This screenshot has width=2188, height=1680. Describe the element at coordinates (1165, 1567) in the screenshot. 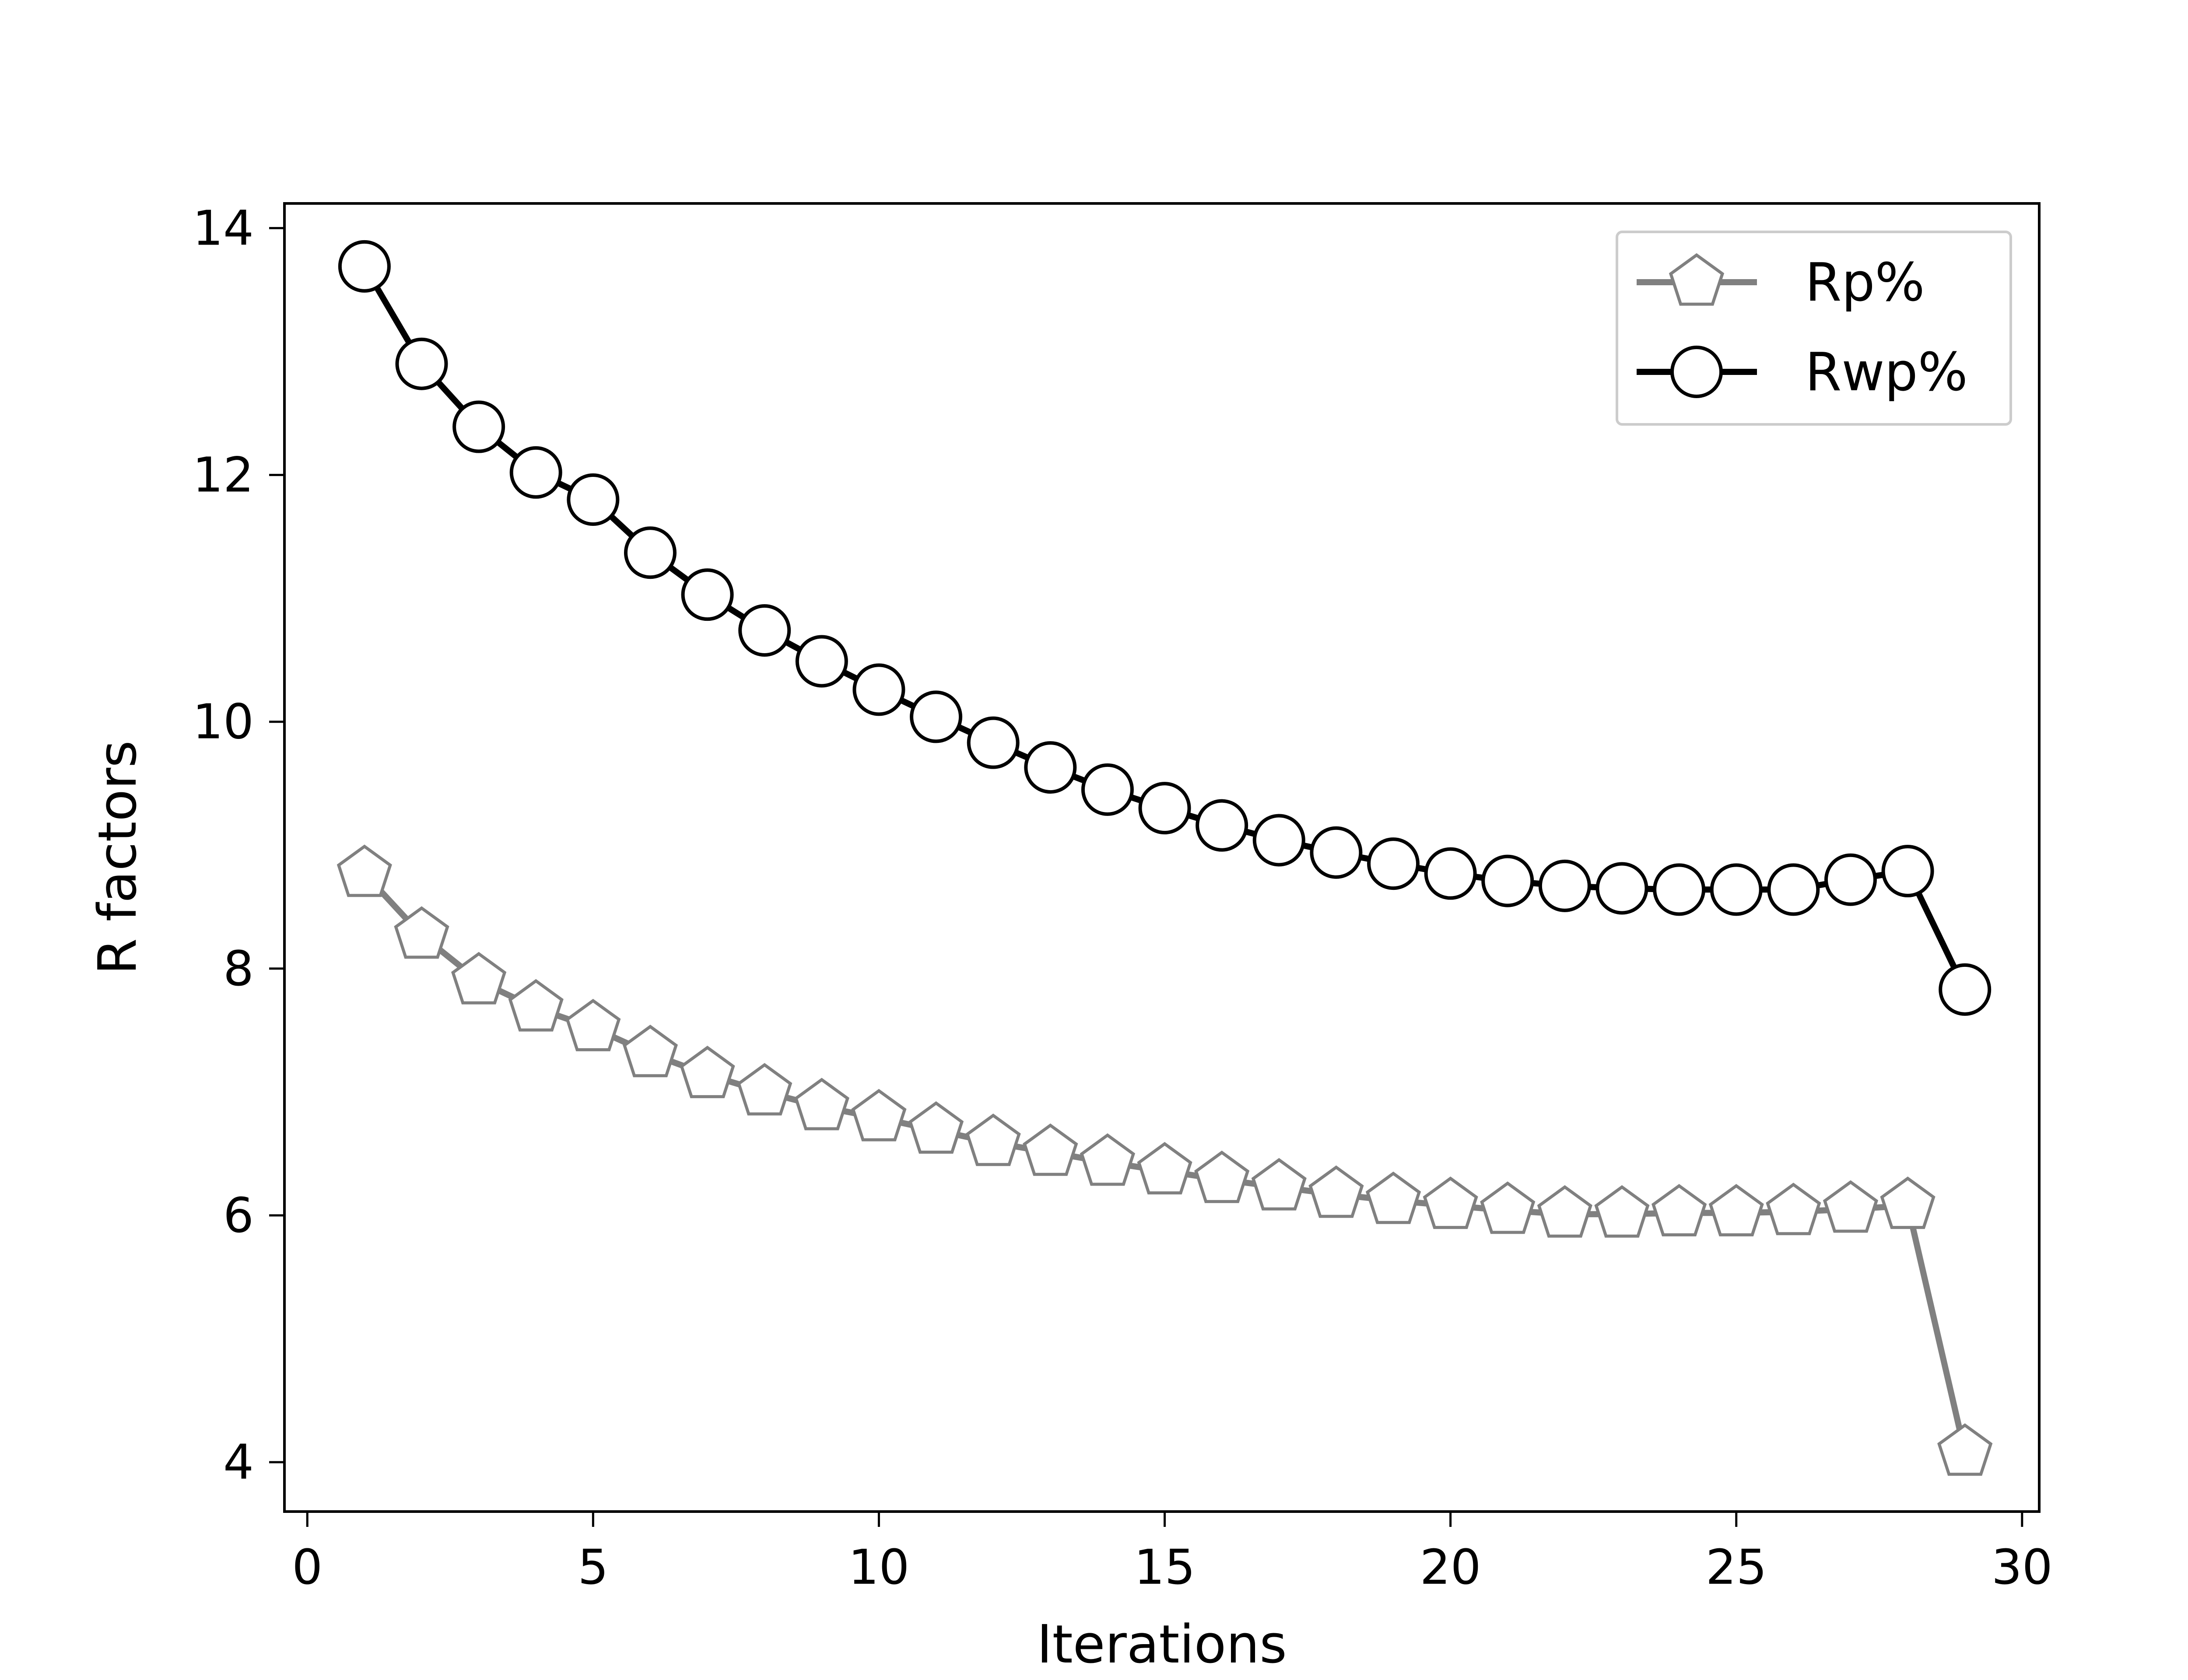

I see `x-tick-label: 15` at that location.